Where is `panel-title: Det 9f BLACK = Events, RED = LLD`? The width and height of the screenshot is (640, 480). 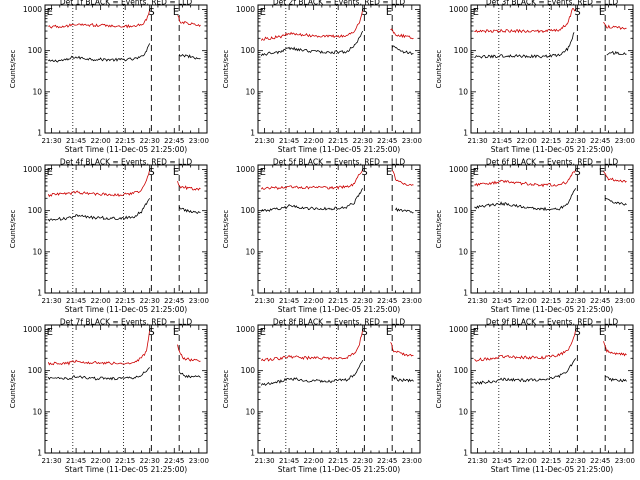 panel-title: Det 9f BLACK = Events, RED = LLD is located at coordinates (552, 322).